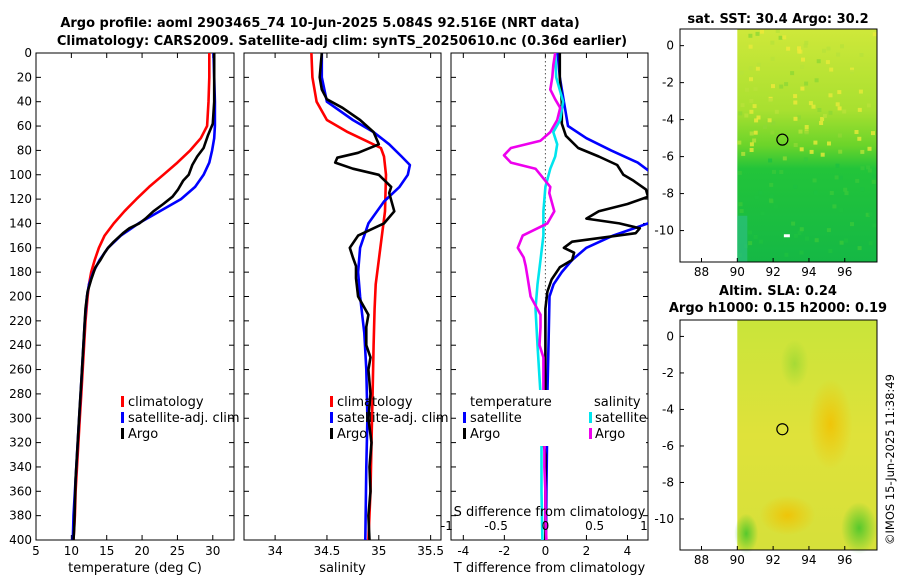  What do you see at coordinates (122, 433) in the screenshot?
I see `legend-swatch-argo` at bounding box center [122, 433].